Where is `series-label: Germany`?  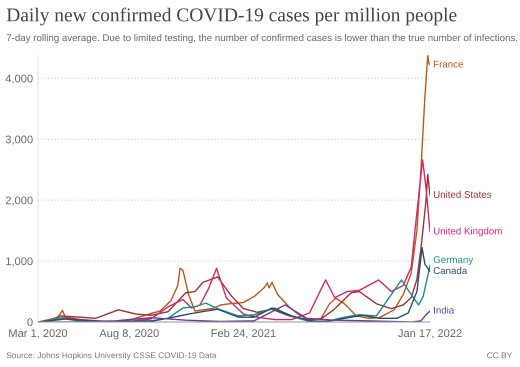
series-label: Germany is located at coordinates (454, 260).